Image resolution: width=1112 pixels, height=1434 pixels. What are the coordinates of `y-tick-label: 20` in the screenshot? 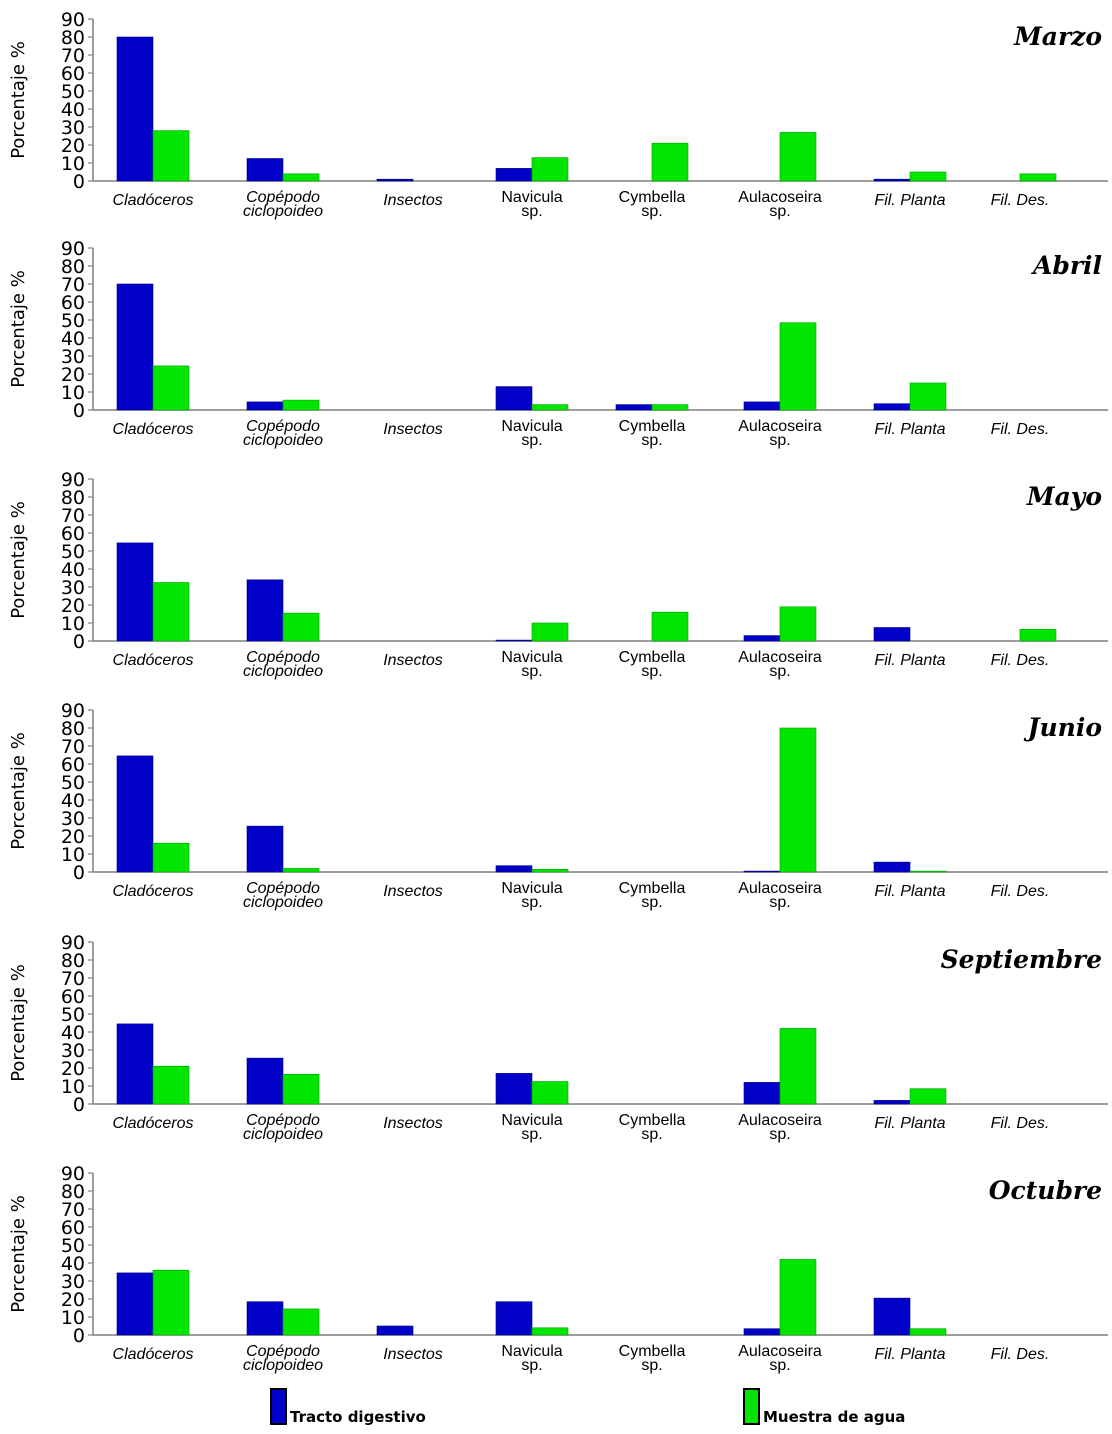 It's located at (73, 837).